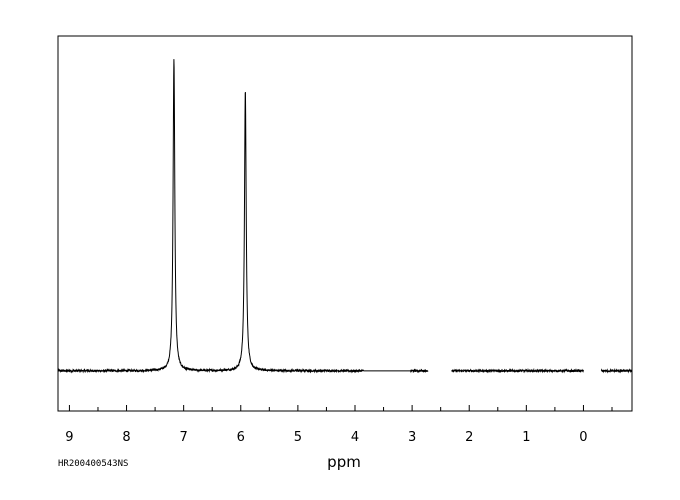  What do you see at coordinates (126, 437) in the screenshot?
I see `x-tick-label: 8` at bounding box center [126, 437].